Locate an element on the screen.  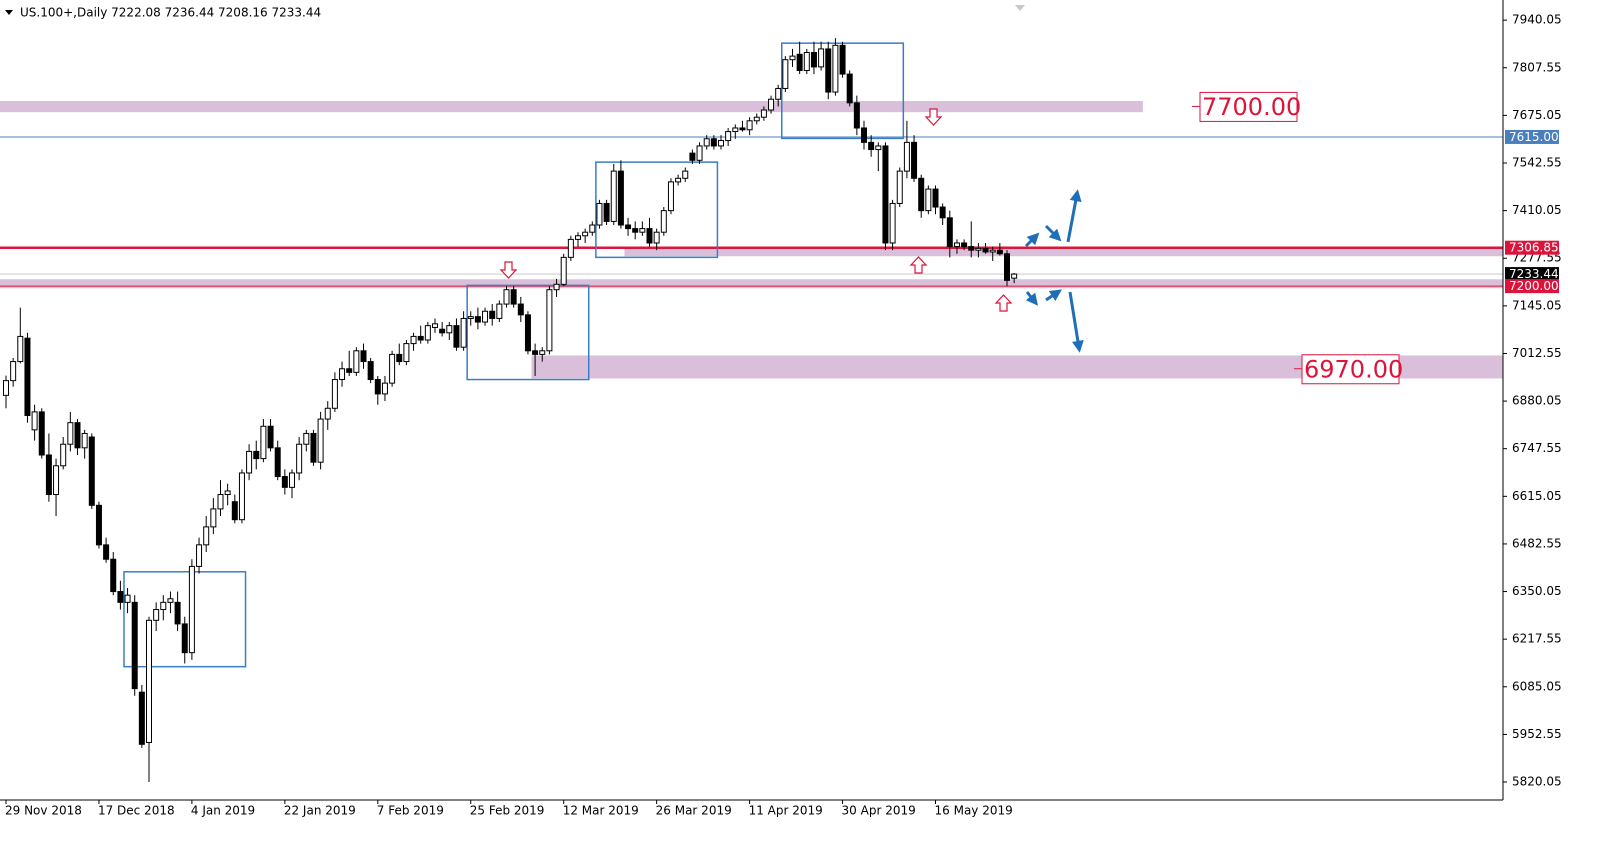
price-tag-label: 7615.00 is located at coordinates (1534, 137).